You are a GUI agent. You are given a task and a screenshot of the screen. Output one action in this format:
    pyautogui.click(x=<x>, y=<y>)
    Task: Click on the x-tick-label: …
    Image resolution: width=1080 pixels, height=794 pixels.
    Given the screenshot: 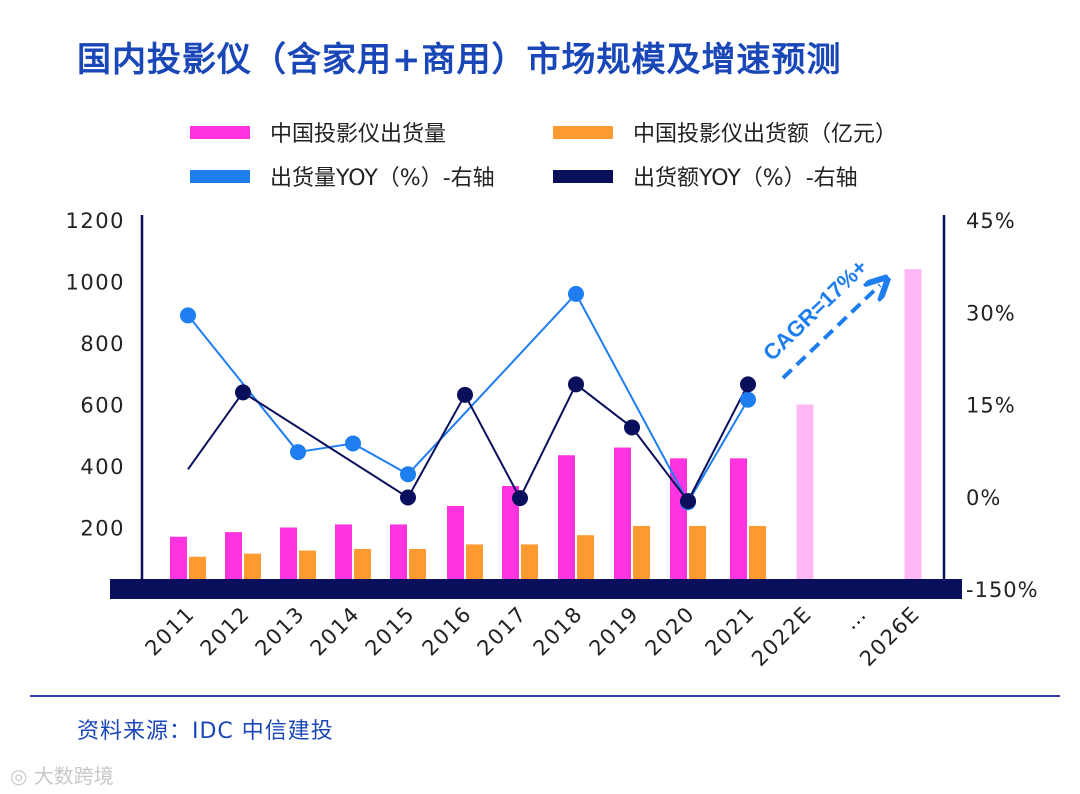 What is the action you would take?
    pyautogui.click(x=855, y=618)
    